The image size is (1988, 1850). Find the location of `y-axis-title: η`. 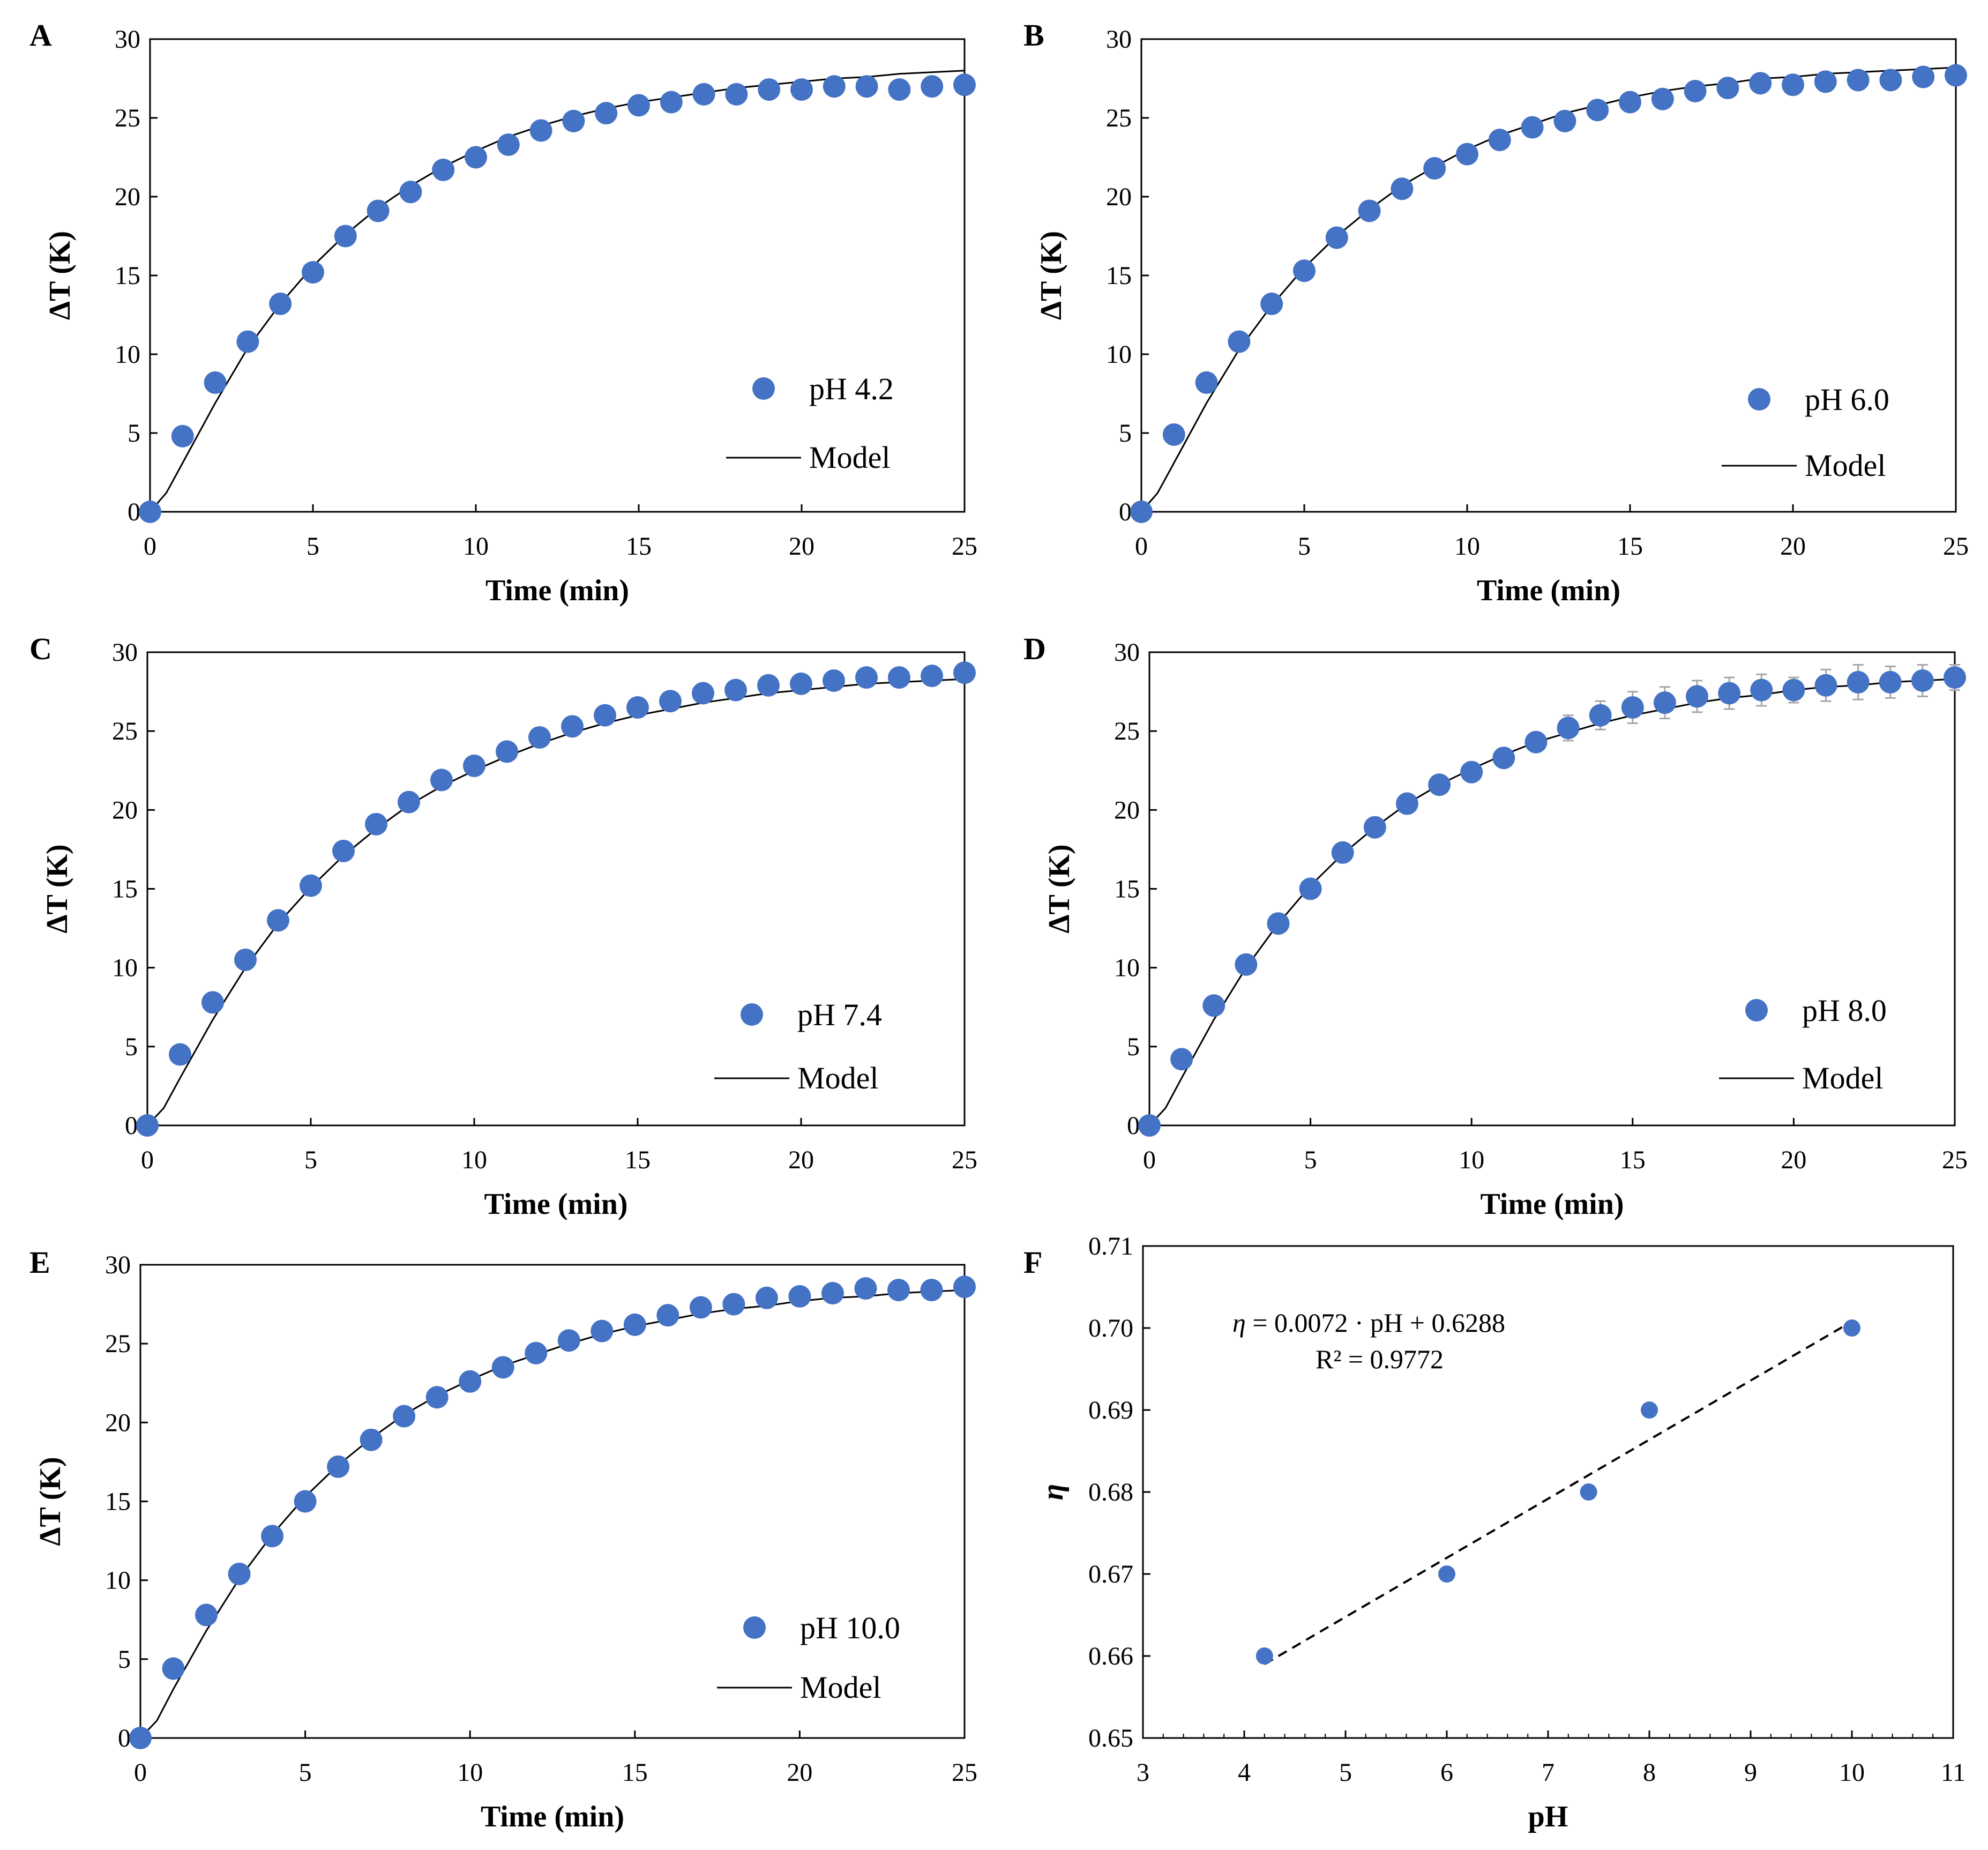

y-axis-title: η is located at coordinates (1053, 1492).